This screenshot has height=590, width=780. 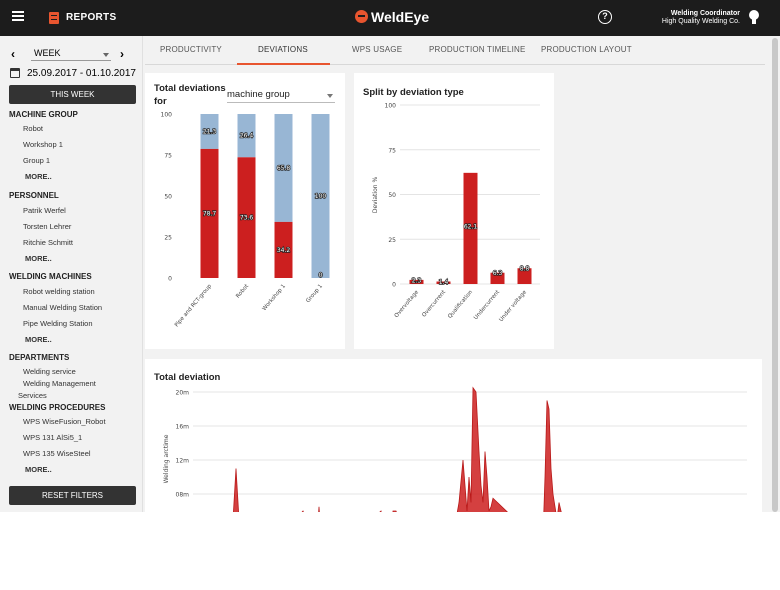 I want to click on group-by-dropdown-value: machine group, so click(x=258, y=94).